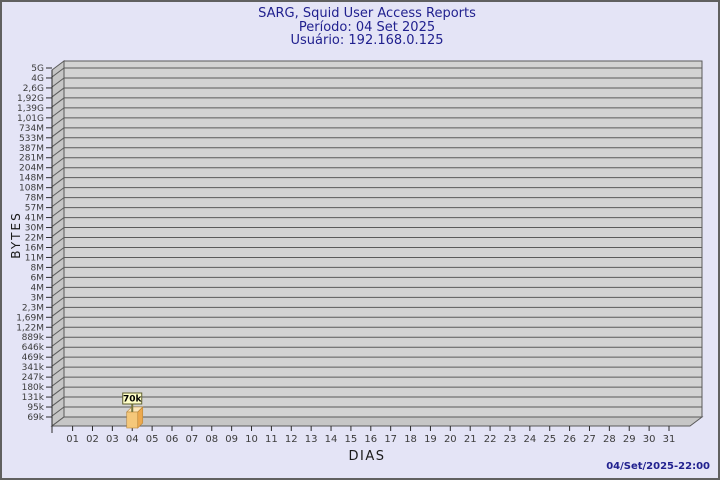  I want to click on bar-value-label: 70k, so click(133, 400).